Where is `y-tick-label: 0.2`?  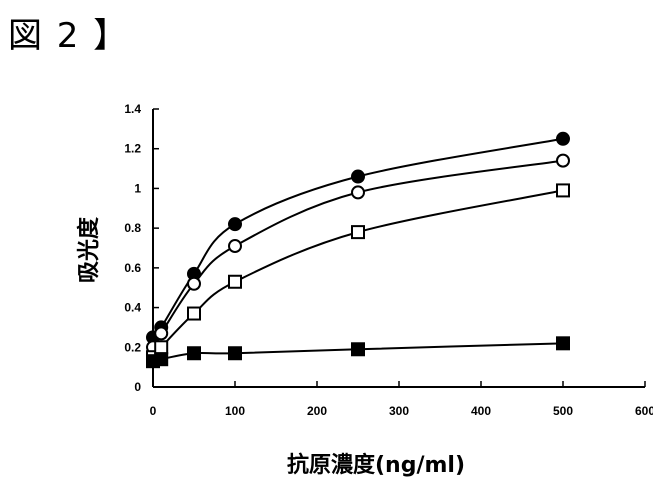
y-tick-label: 0.2 is located at coordinates (132, 347).